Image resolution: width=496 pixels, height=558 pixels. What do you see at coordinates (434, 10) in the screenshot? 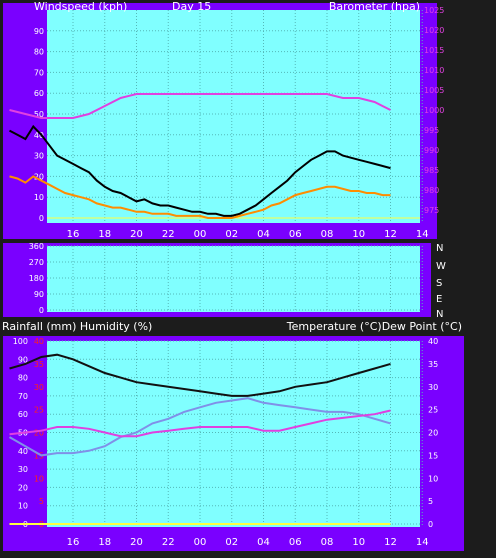
I see `barometer-tick: 1025` at bounding box center [434, 10].